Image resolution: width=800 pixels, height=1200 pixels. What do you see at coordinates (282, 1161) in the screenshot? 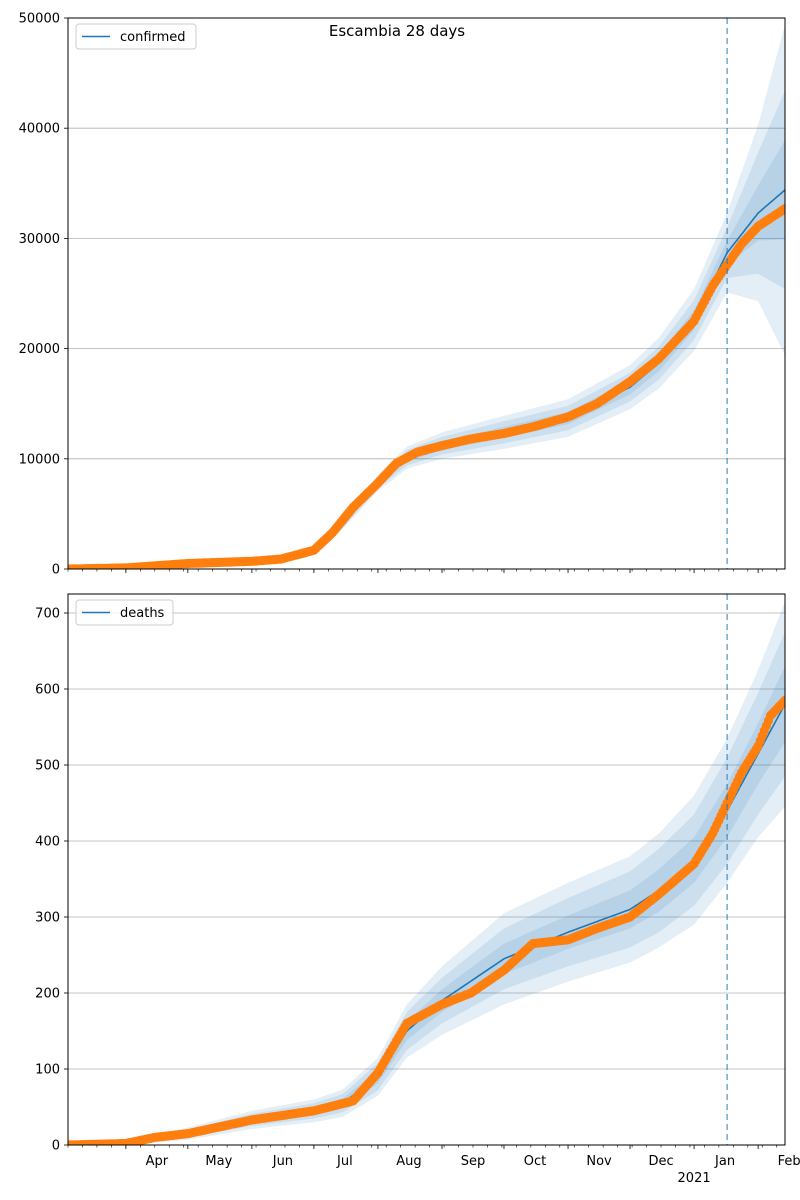
I see `x-tick-label: Jun` at bounding box center [282, 1161].